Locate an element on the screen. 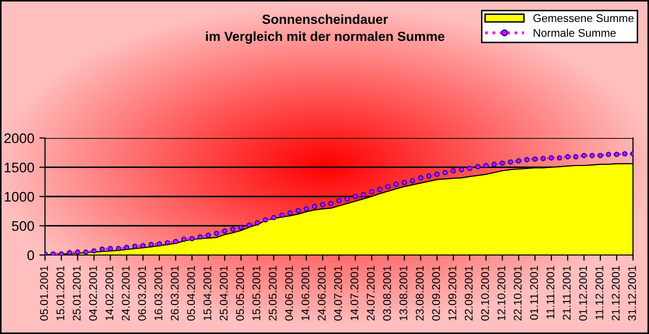  x-tick-label: 12.09.2001 is located at coordinates (452, 293).